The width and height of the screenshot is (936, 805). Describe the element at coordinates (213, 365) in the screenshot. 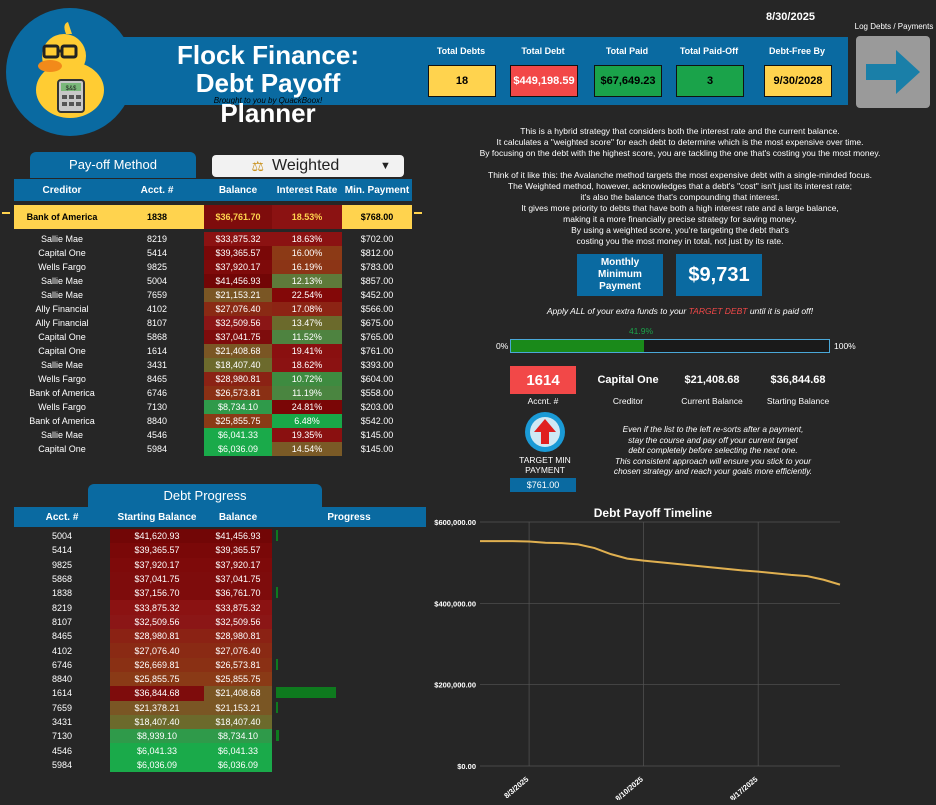

I see `debt-row: Sallie Mae 3431 $18,407.40 18.62% $393.00` at that location.